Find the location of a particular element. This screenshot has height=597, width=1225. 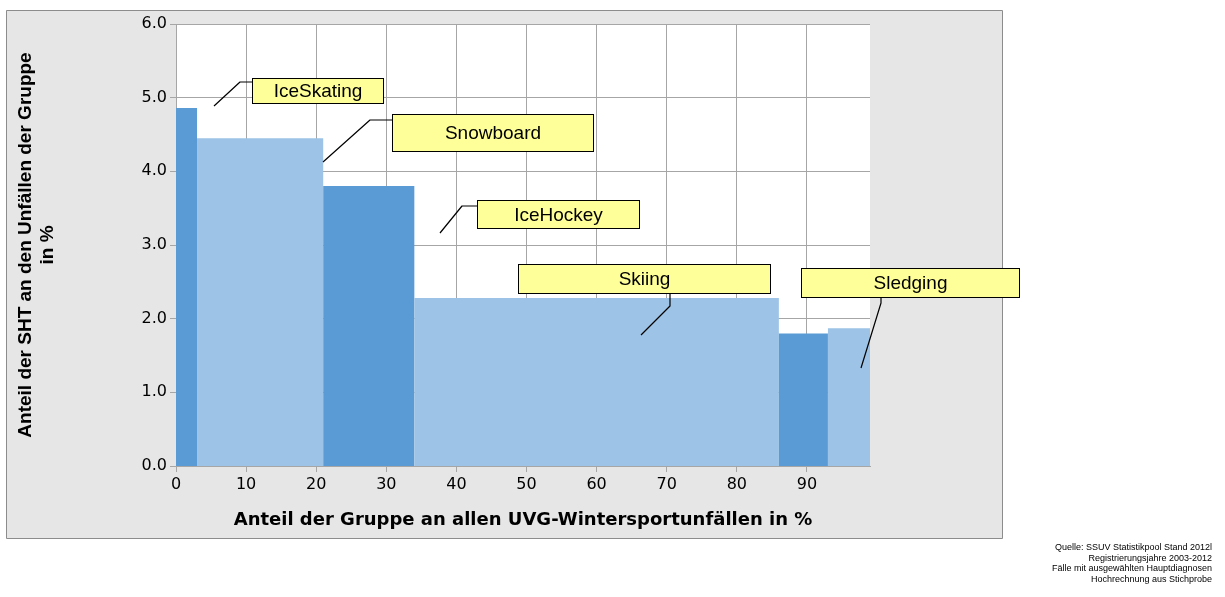

y-tick-label: 5.0 is located at coordinates (154, 96).